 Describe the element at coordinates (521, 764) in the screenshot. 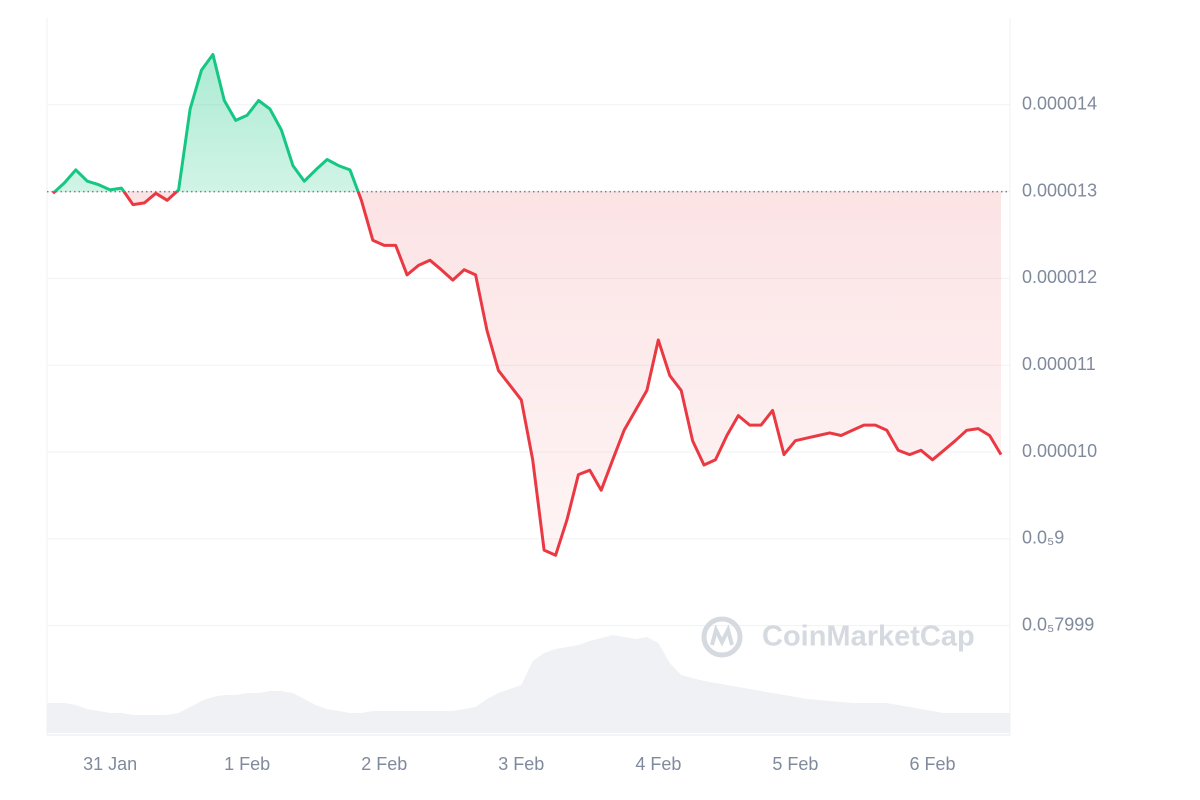

I see `x-tick-label: 3 Feb` at that location.